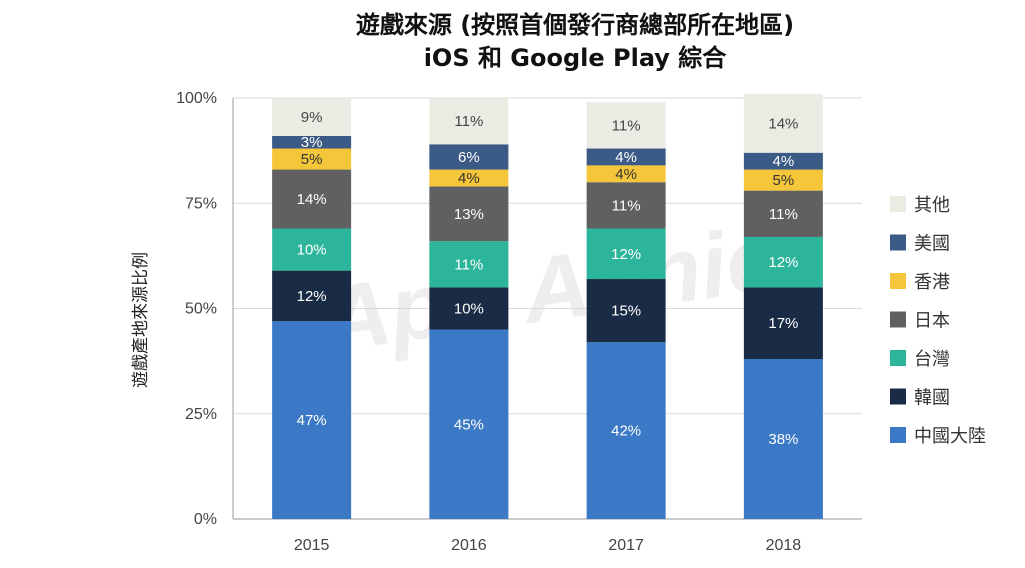 This screenshot has height=568, width=1025. What do you see at coordinates (201, 203) in the screenshot?
I see `y-tick-label: 75%` at bounding box center [201, 203].